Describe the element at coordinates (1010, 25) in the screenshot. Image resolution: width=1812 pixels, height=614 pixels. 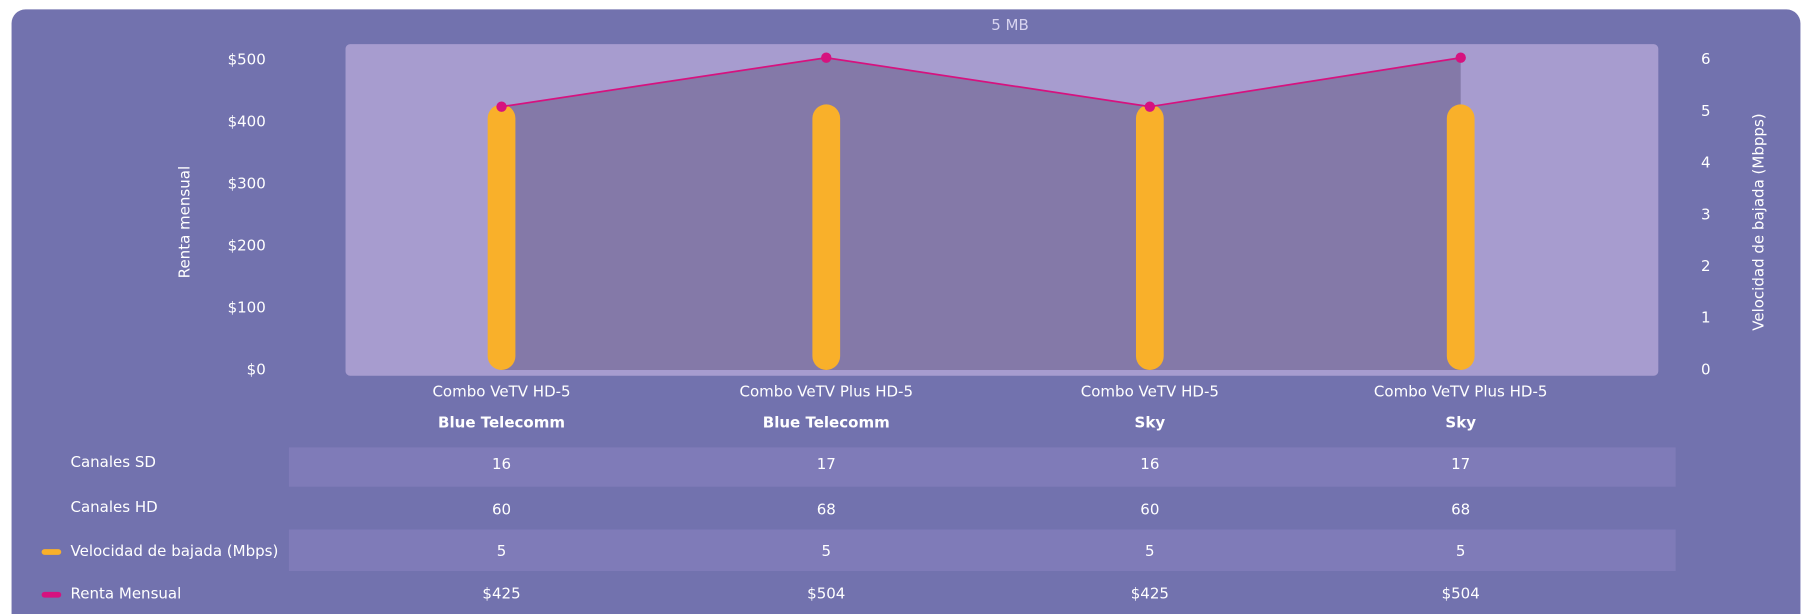
I see `chart-title: 5 MB` at that location.